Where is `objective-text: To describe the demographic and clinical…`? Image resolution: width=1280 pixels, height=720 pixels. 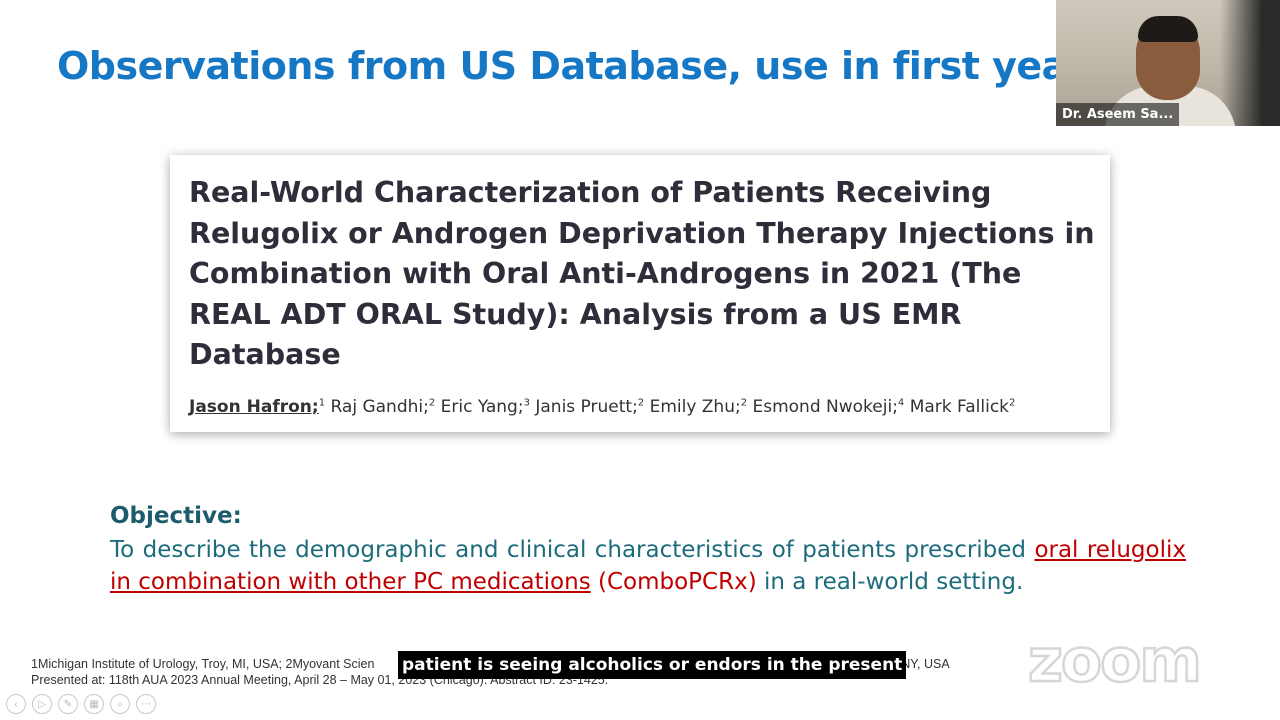
objective-text: To describe the demographic and clinical… is located at coordinates (648, 566).